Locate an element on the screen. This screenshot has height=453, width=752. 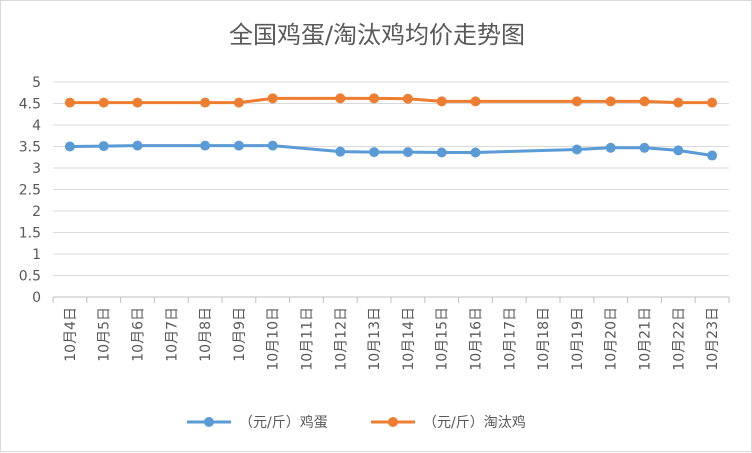
x-tick-label: 10月17日 is located at coordinates (510, 339).